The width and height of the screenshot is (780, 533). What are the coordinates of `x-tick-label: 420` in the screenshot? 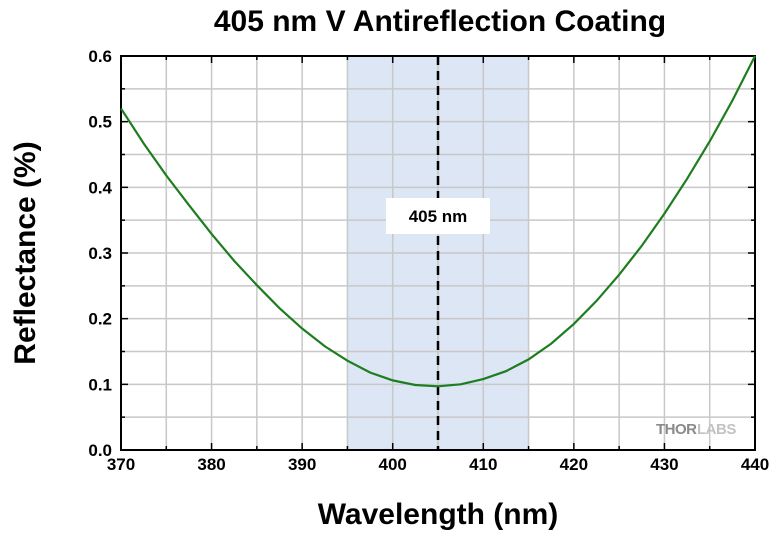 It's located at (574, 464).